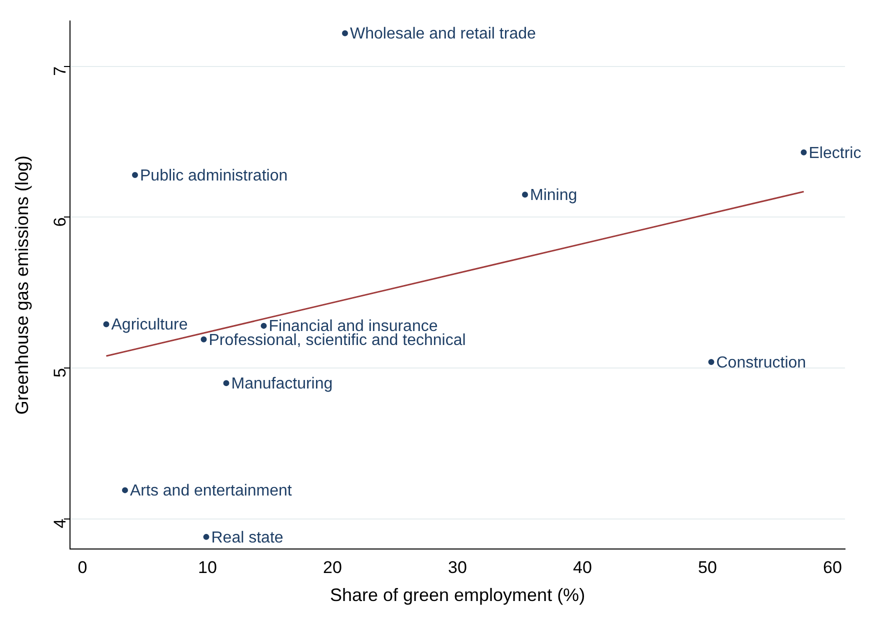  Describe the element at coordinates (832, 567) in the screenshot. I see `x-tick-label: 60` at that location.